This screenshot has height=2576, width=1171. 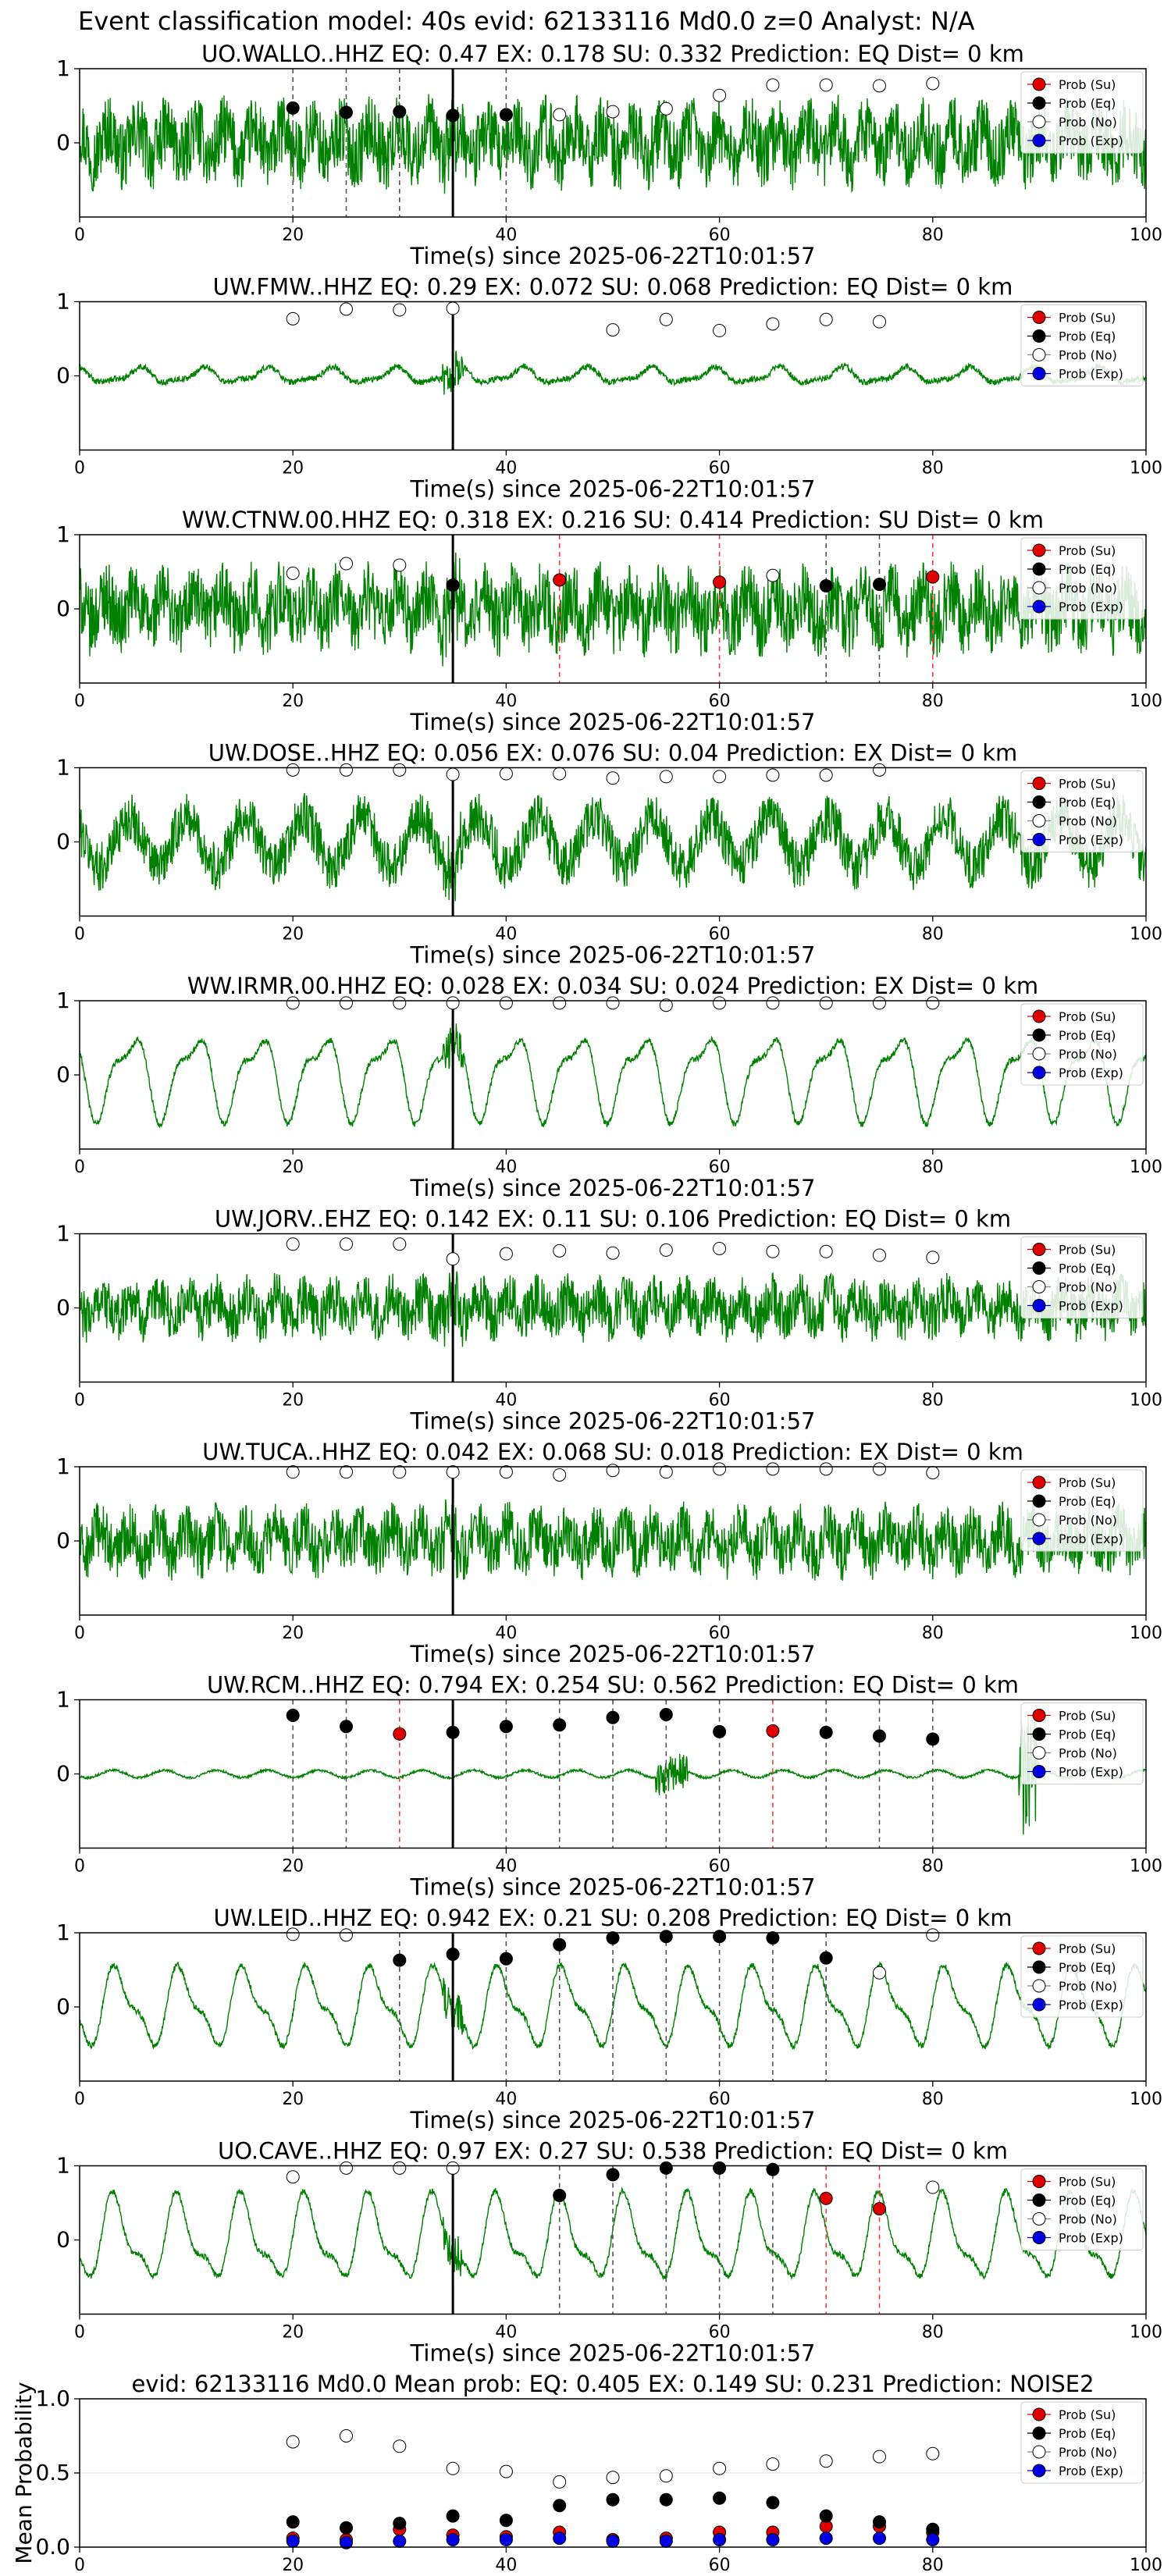 What do you see at coordinates (613, 2240) in the screenshot?
I see `axes-frame` at bounding box center [613, 2240].